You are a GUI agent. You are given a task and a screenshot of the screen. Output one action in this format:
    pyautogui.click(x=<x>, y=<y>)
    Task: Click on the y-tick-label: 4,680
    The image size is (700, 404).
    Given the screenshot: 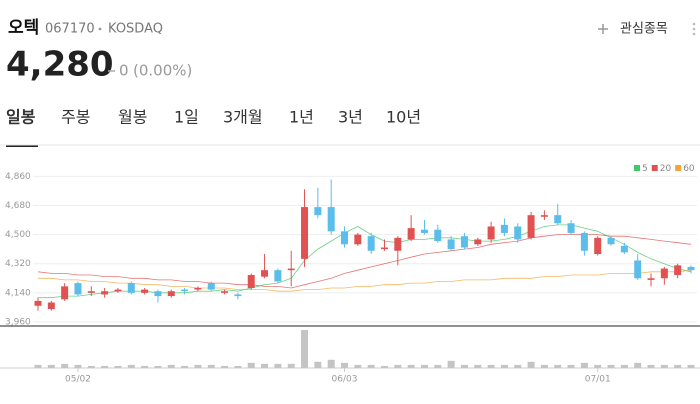 What is the action you would take?
    pyautogui.click(x=18, y=206)
    